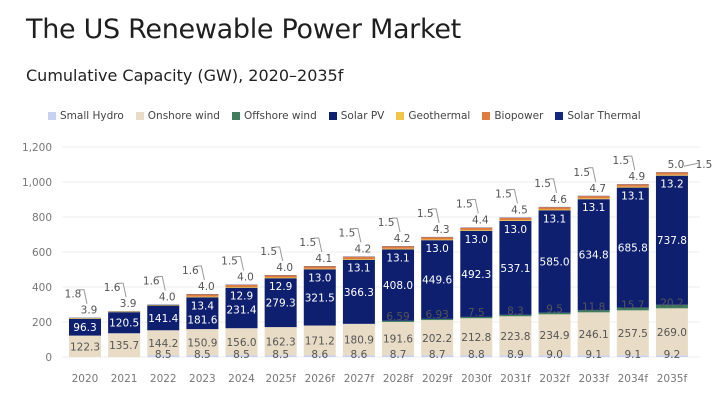 This screenshot has height=409, width=728. I want to click on x-tick-label: 2026f, so click(320, 379).